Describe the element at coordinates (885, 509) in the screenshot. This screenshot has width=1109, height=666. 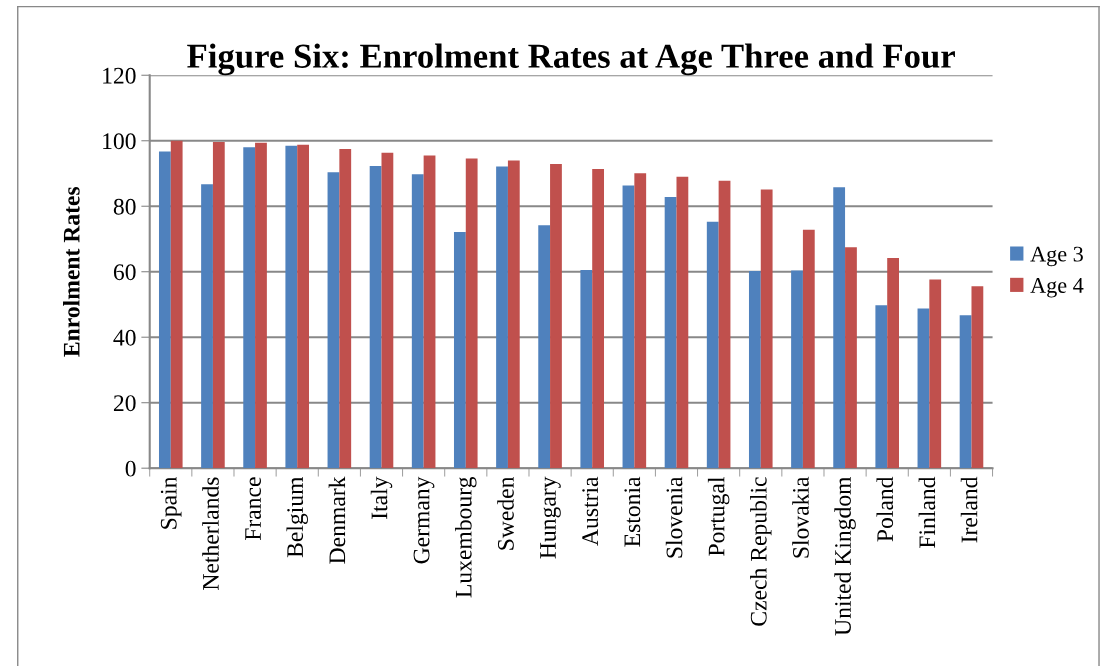
I see `x-tick-label: Poland` at that location.